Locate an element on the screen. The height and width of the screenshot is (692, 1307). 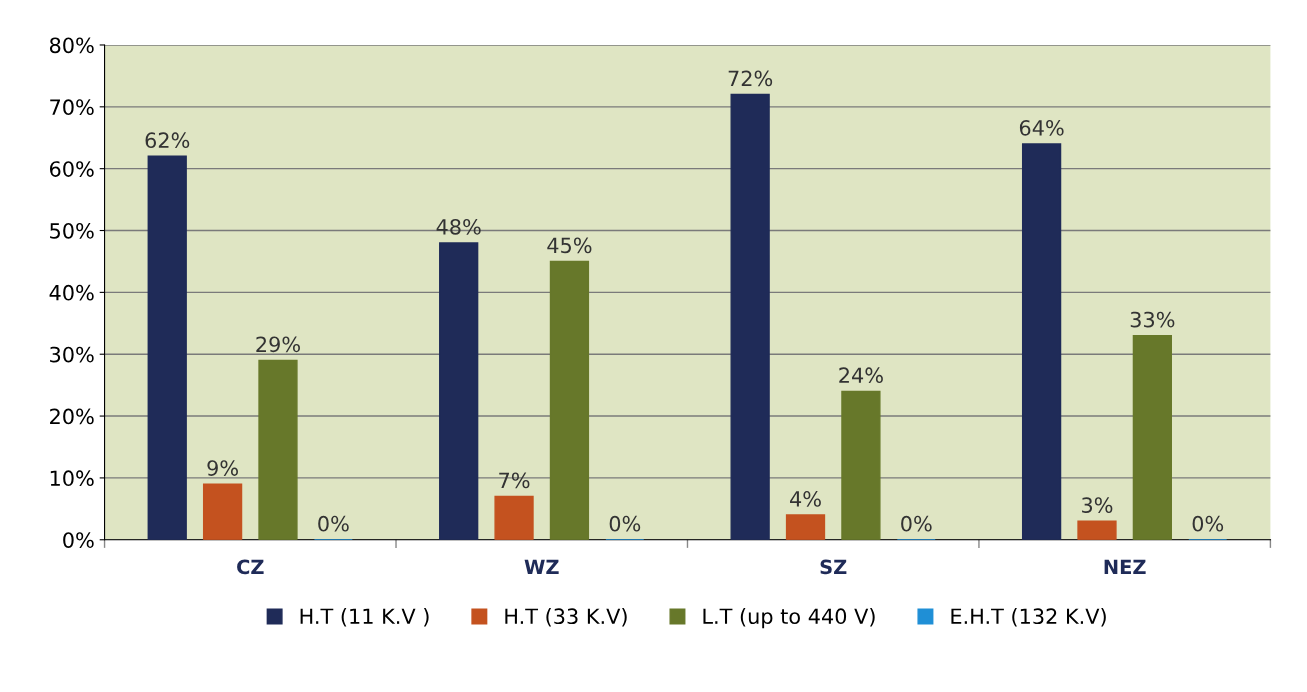
y-tick-label: 60% is located at coordinates (71, 169).